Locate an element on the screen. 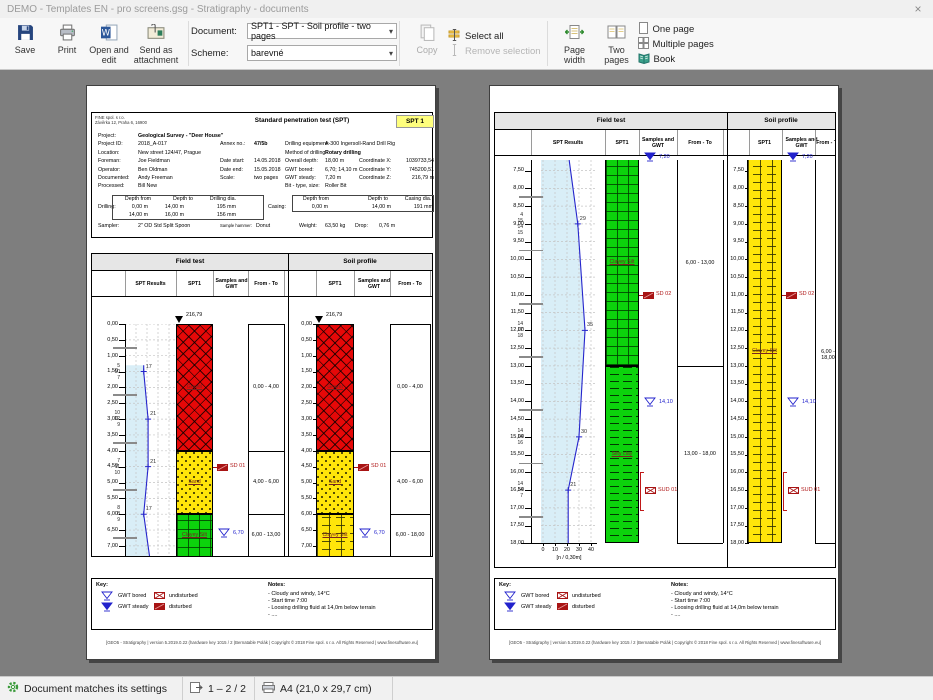  field-value: 0,76 m is located at coordinates (387, 226).